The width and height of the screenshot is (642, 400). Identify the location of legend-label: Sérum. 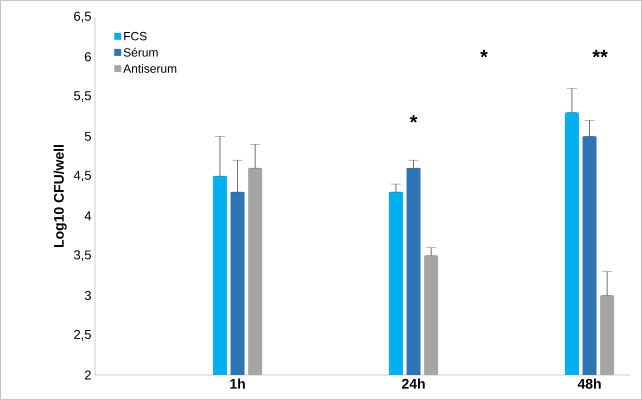
(141, 52).